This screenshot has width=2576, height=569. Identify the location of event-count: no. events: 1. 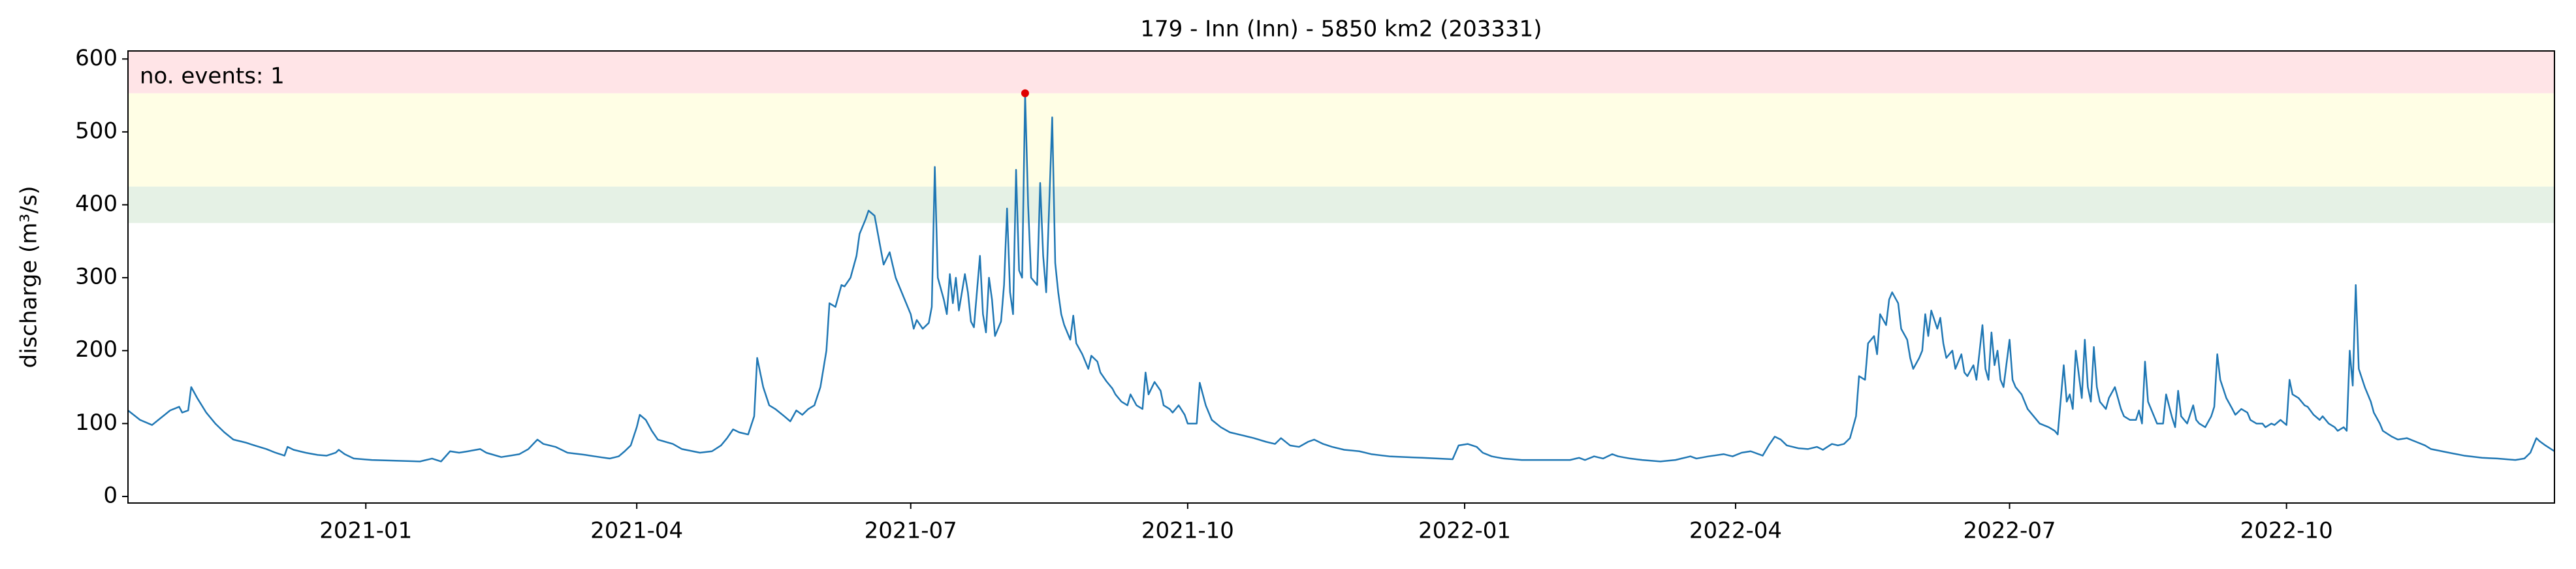
(213, 76).